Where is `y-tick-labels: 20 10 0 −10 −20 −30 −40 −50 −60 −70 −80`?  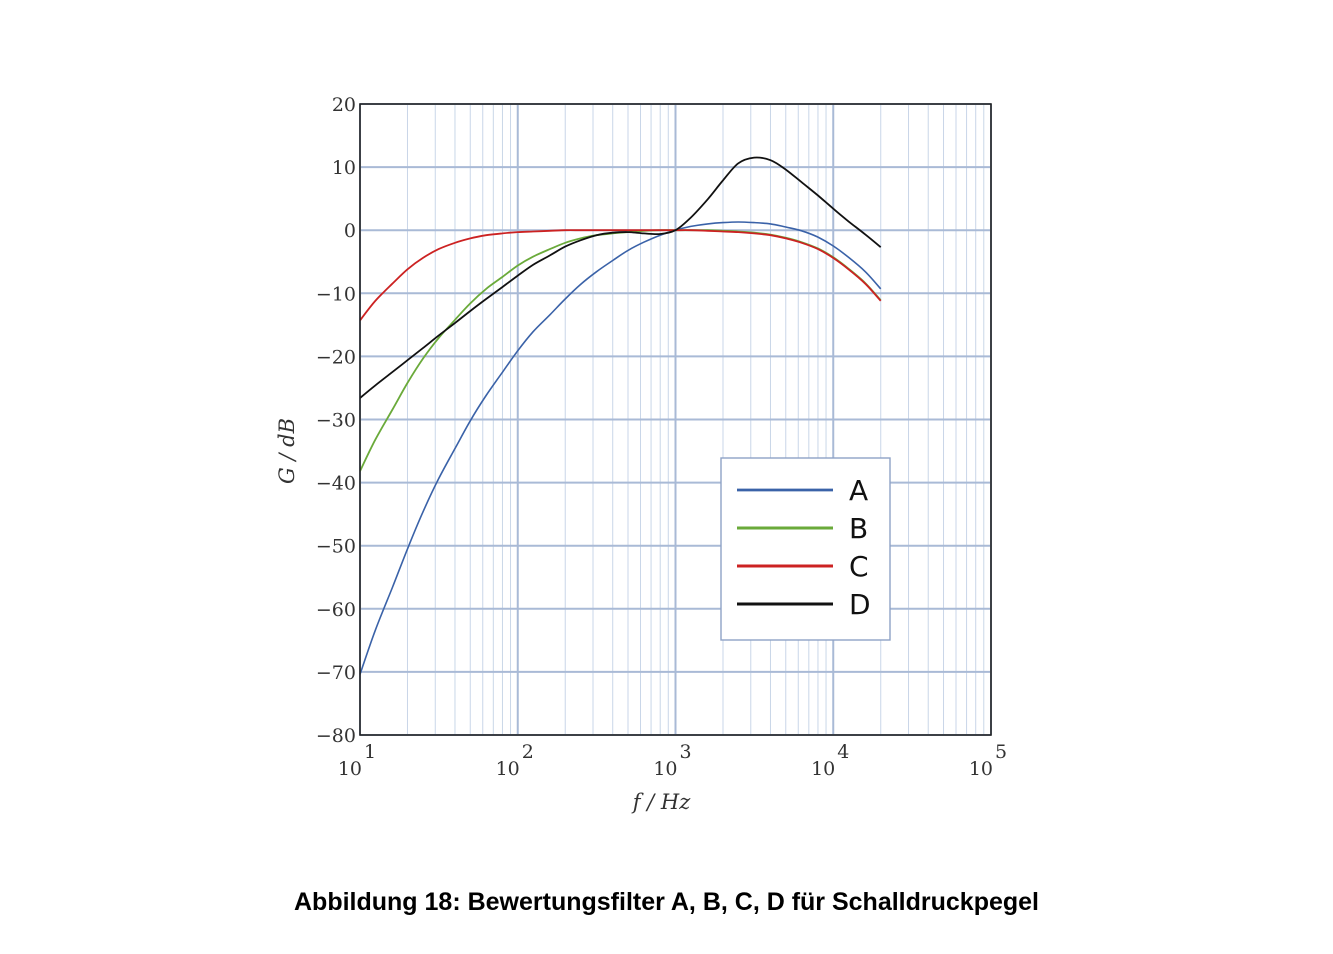 y-tick-labels: 20 10 0 −10 −20 −30 −40 −50 −60 −70 −80 is located at coordinates (336, 420).